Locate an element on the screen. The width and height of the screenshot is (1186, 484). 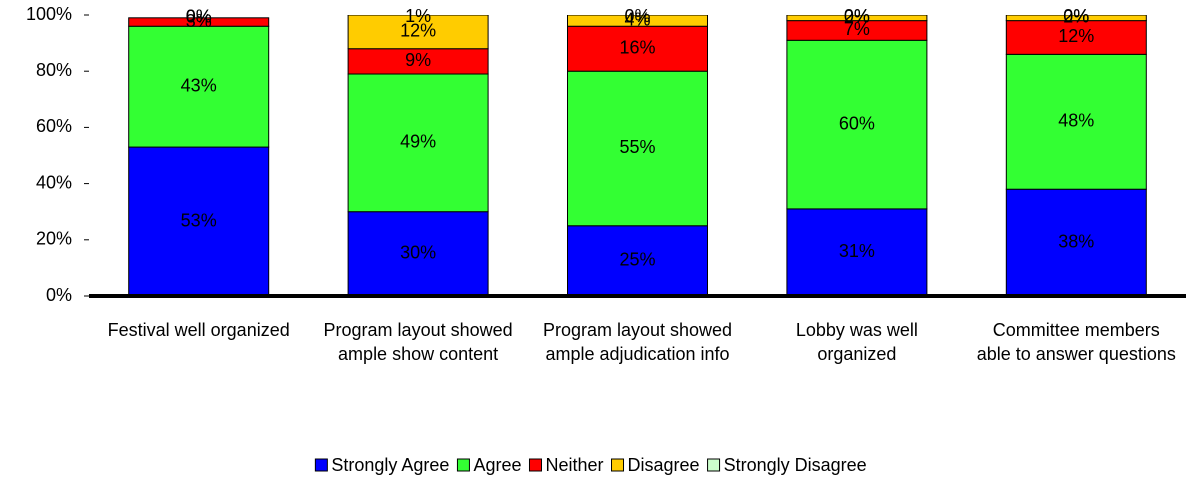
y-tick-label: 40% is located at coordinates (54, 182).